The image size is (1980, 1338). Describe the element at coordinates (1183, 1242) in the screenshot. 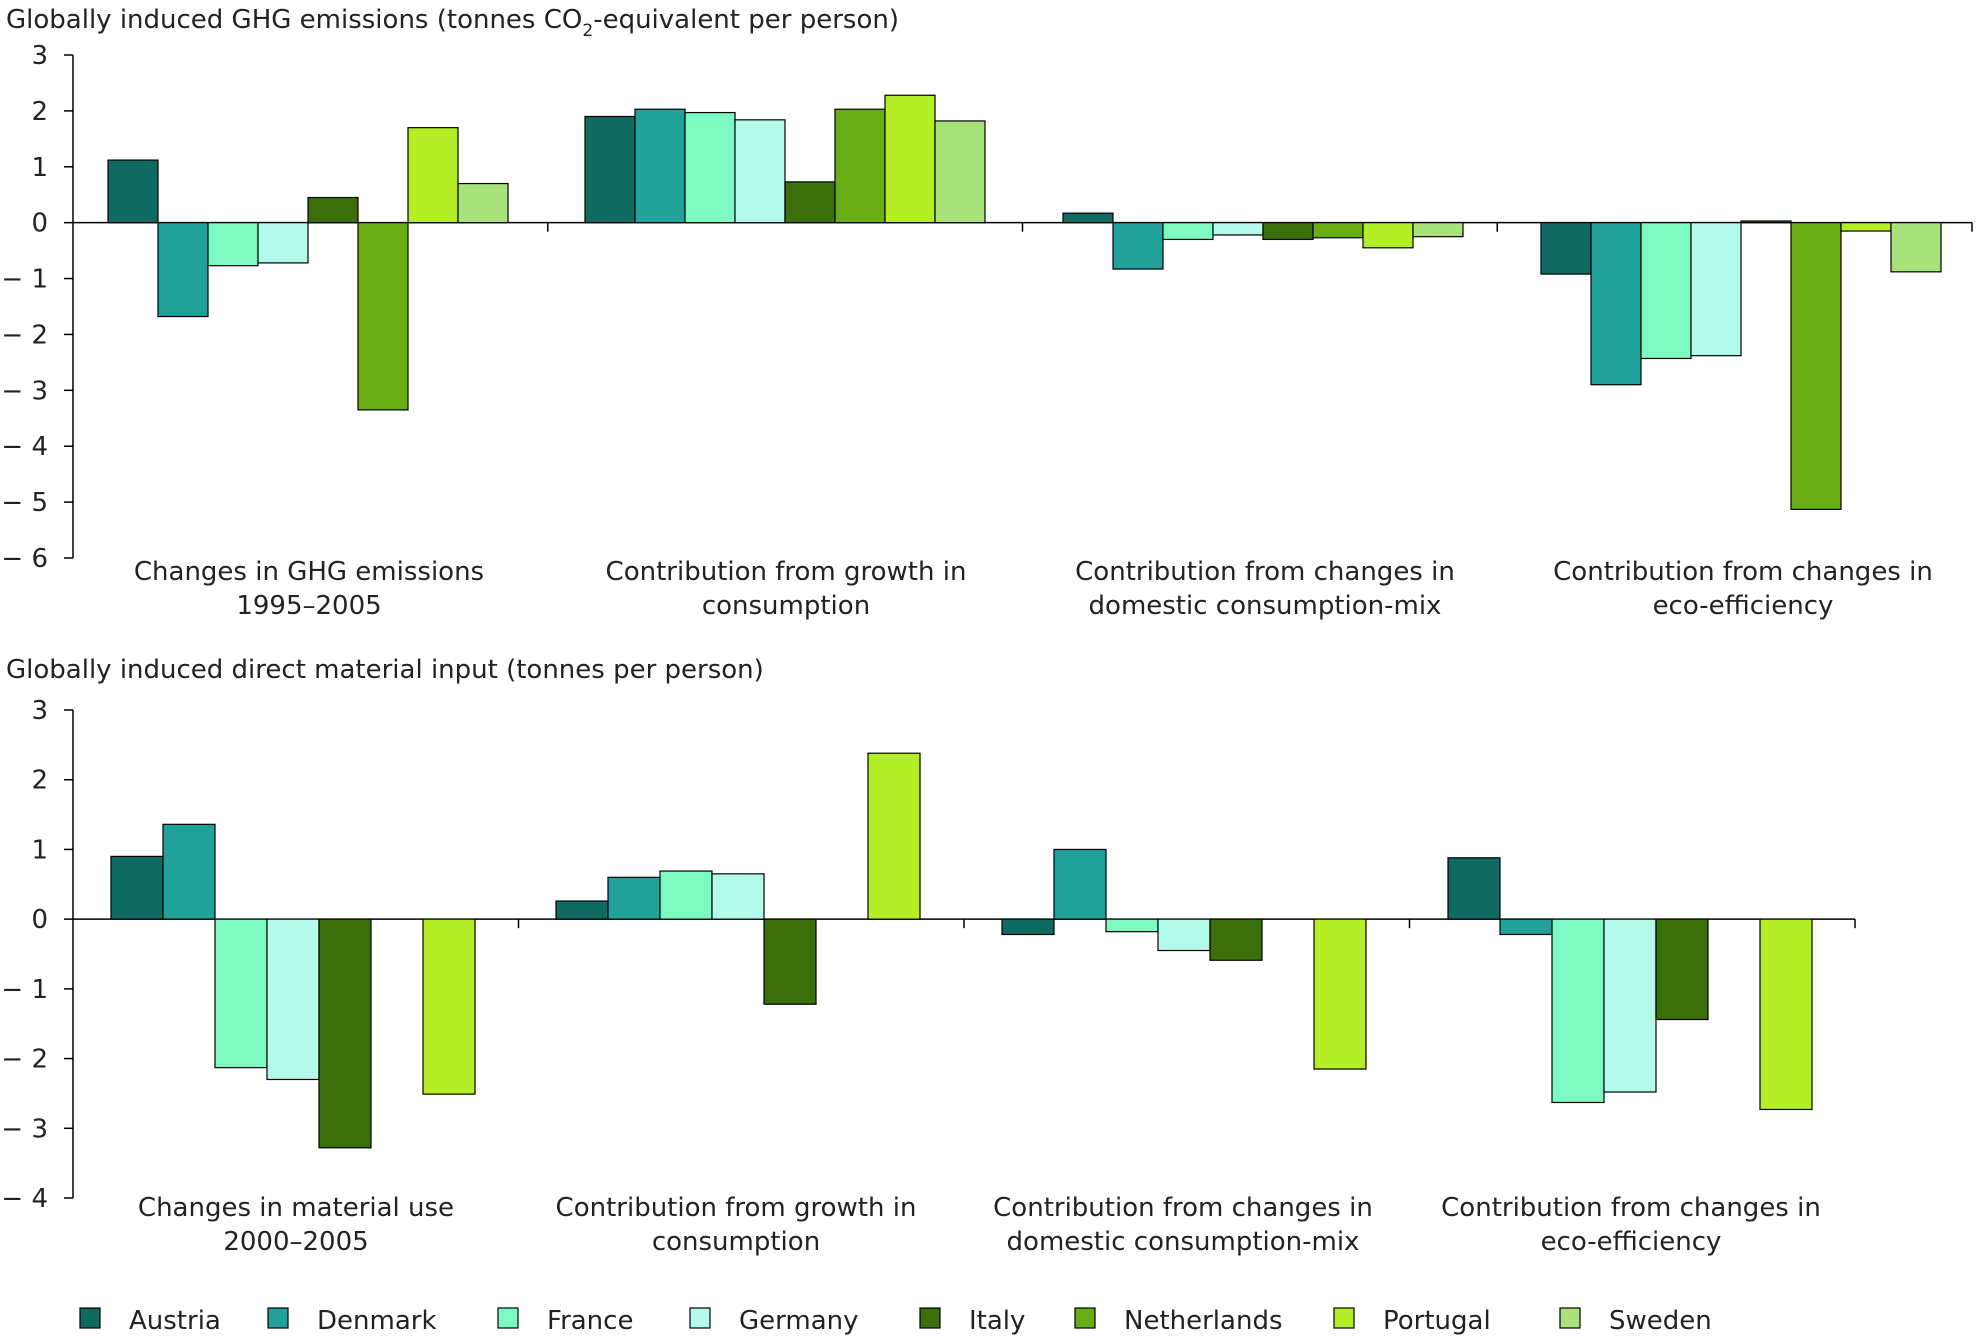

I see `x-category-label: domestic consumption-mix` at that location.